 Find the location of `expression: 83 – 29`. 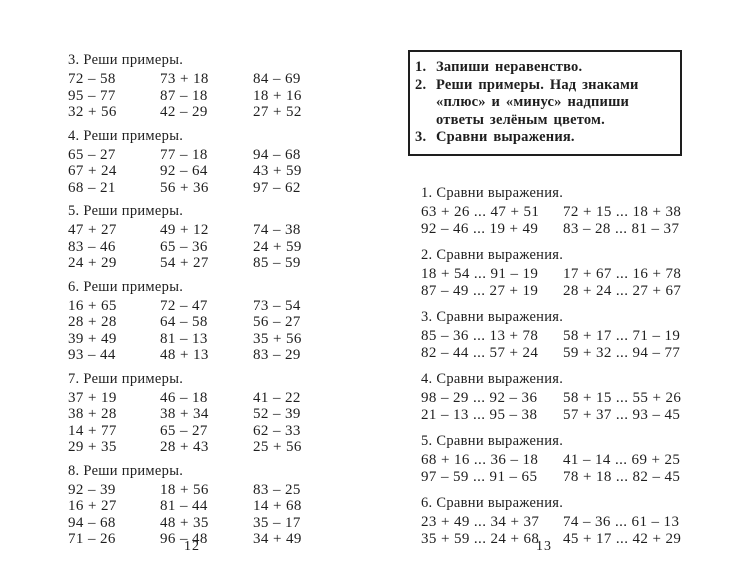

expression: 83 – 29 is located at coordinates (277, 355).